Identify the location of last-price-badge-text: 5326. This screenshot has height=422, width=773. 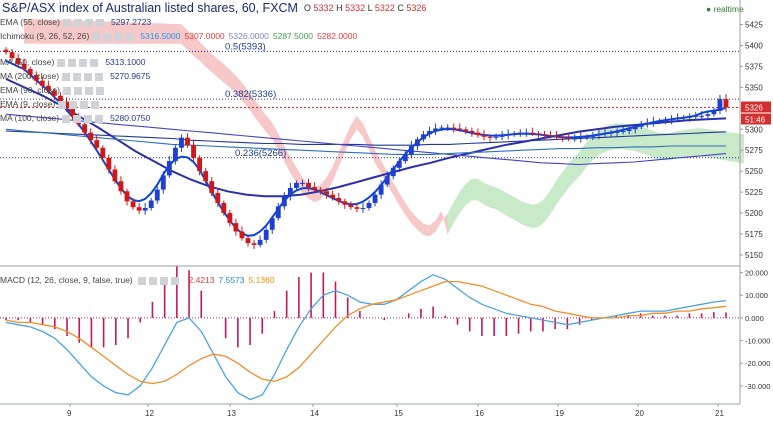
(754, 108).